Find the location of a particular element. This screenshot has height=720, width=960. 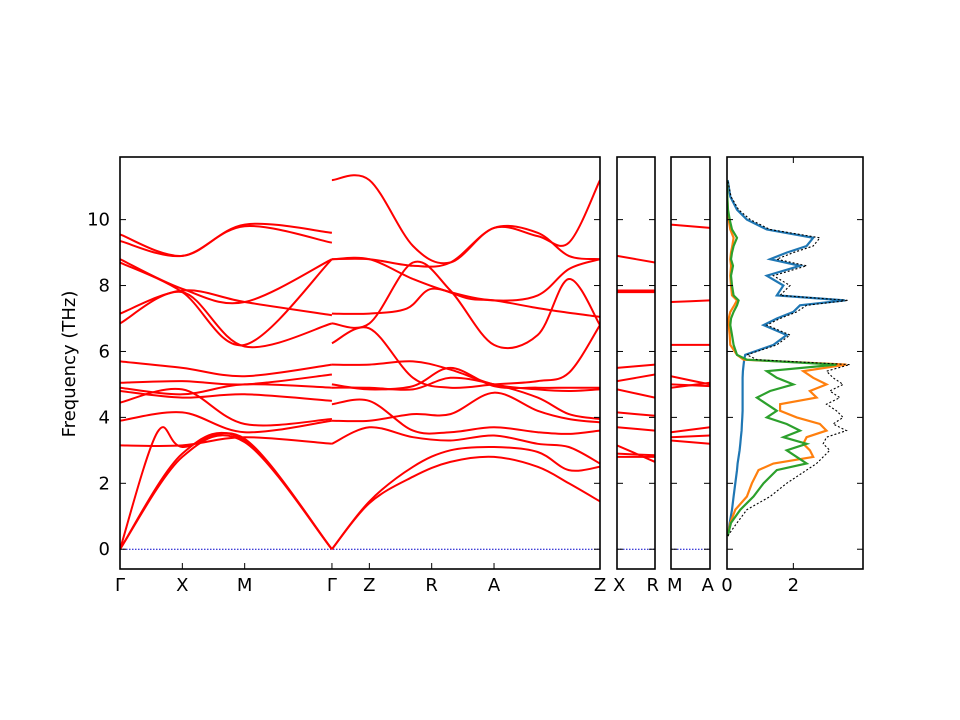

dos-x-tick-label: 0 is located at coordinates (726, 585).